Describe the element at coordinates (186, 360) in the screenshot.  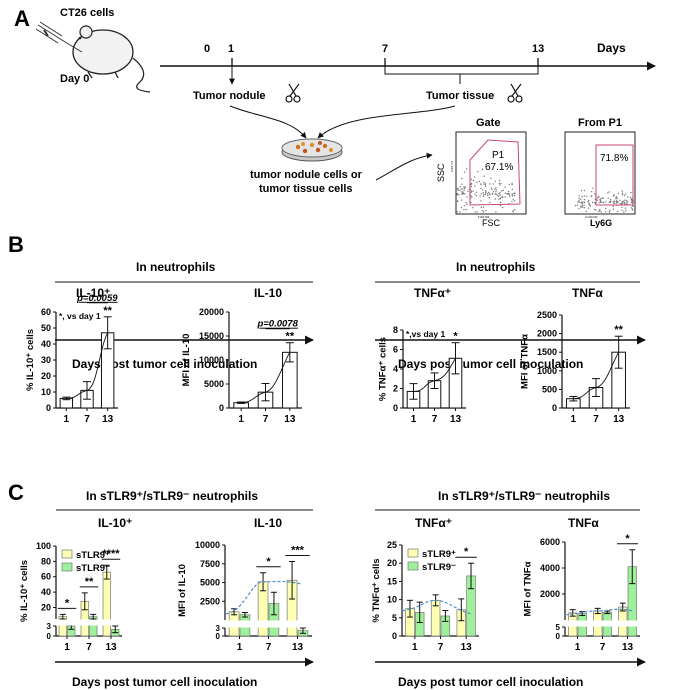
I see `y-axis-label: MFI of IL-10` at that location.